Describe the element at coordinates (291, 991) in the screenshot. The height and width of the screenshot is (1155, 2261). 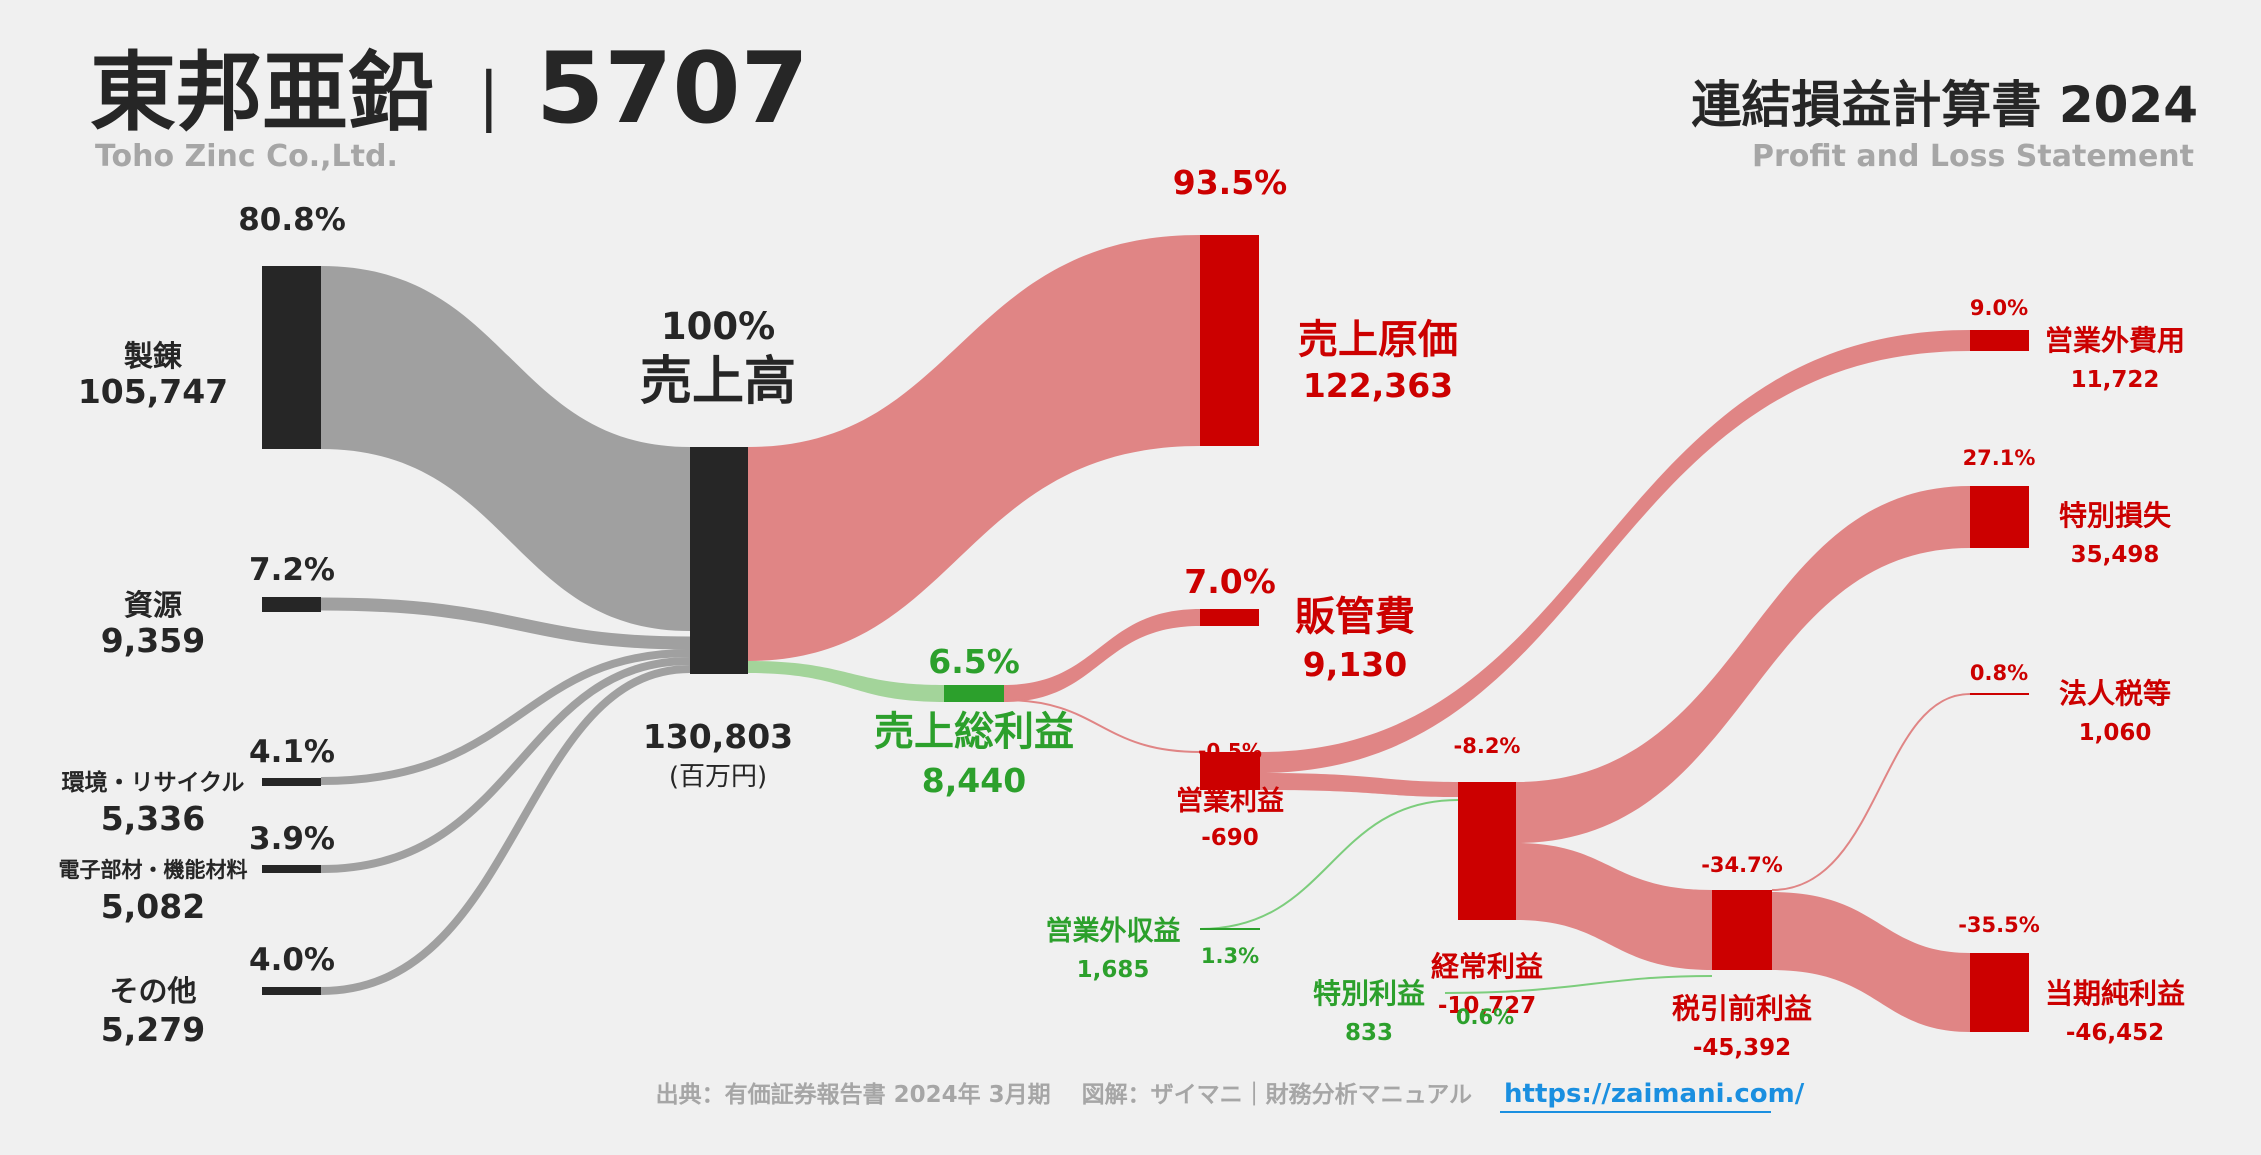
I see `node-sonota` at that location.